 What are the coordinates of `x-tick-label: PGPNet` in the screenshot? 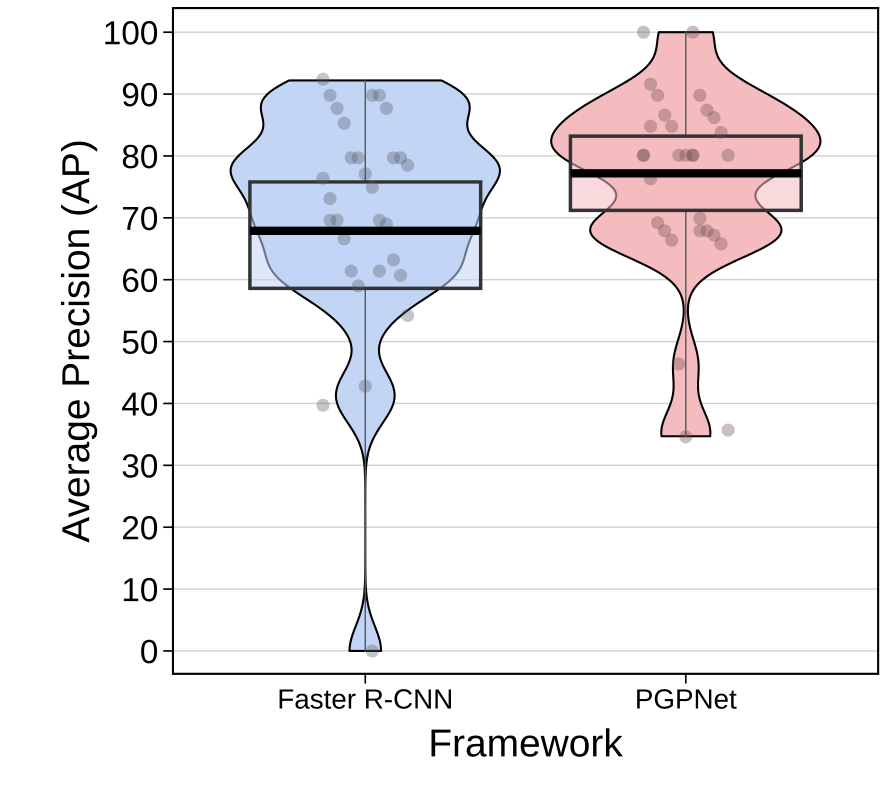 It's located at (687, 699).